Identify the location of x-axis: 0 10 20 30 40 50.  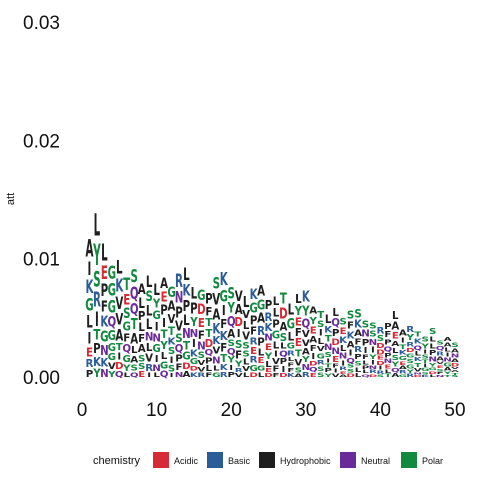
(271, 410).